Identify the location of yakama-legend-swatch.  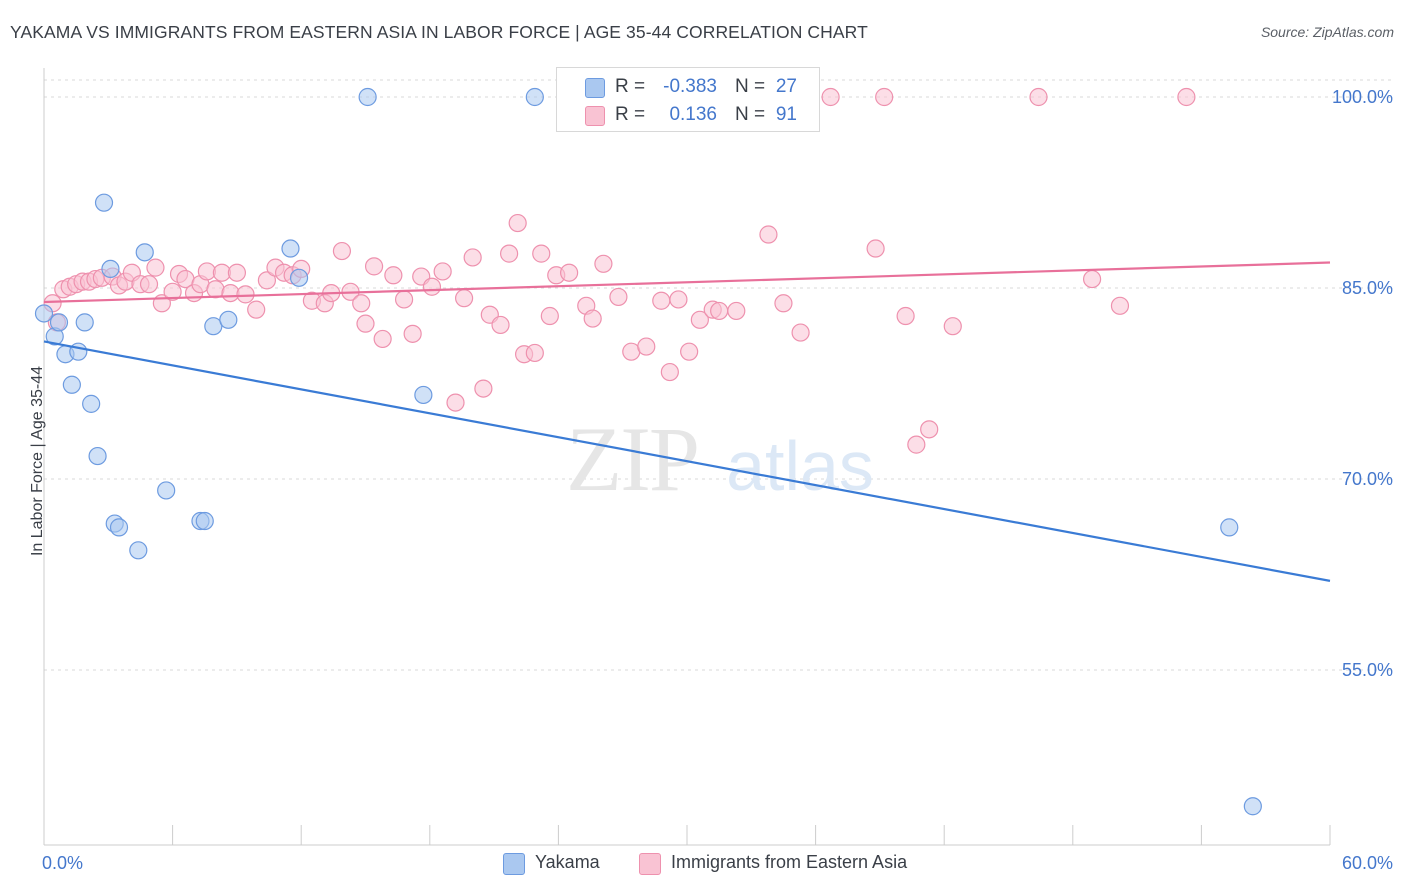
(514, 864).